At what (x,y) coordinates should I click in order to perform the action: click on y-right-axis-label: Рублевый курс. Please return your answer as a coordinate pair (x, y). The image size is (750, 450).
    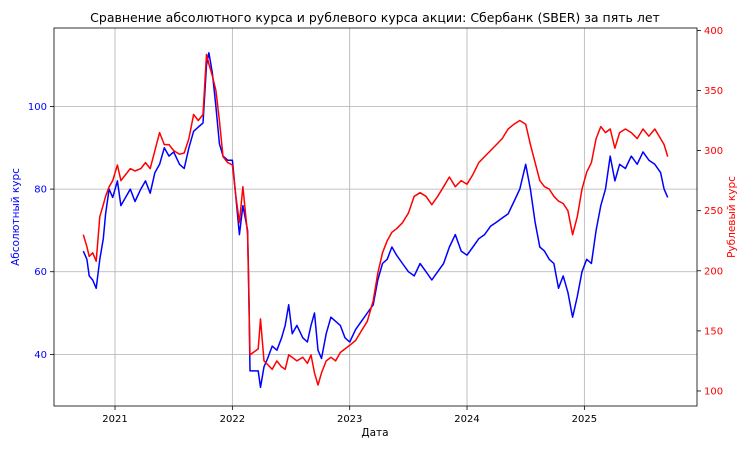
    Looking at the image, I should click on (732, 217).